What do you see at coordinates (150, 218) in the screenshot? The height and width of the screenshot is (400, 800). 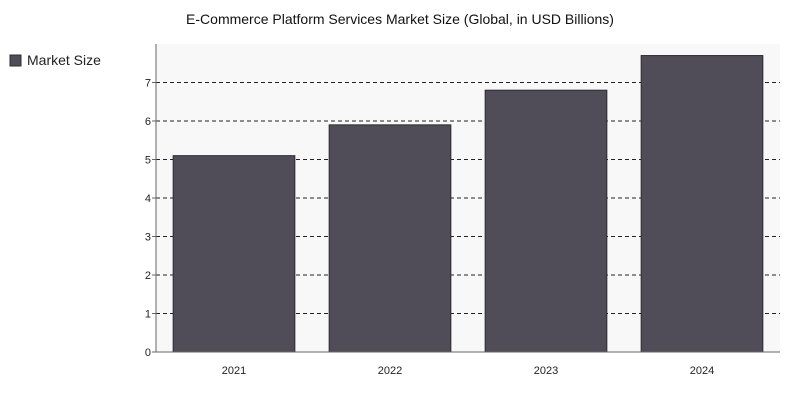 I see `y-axis-ticks: 0 1 2 3 4 5 6 7` at bounding box center [150, 218].